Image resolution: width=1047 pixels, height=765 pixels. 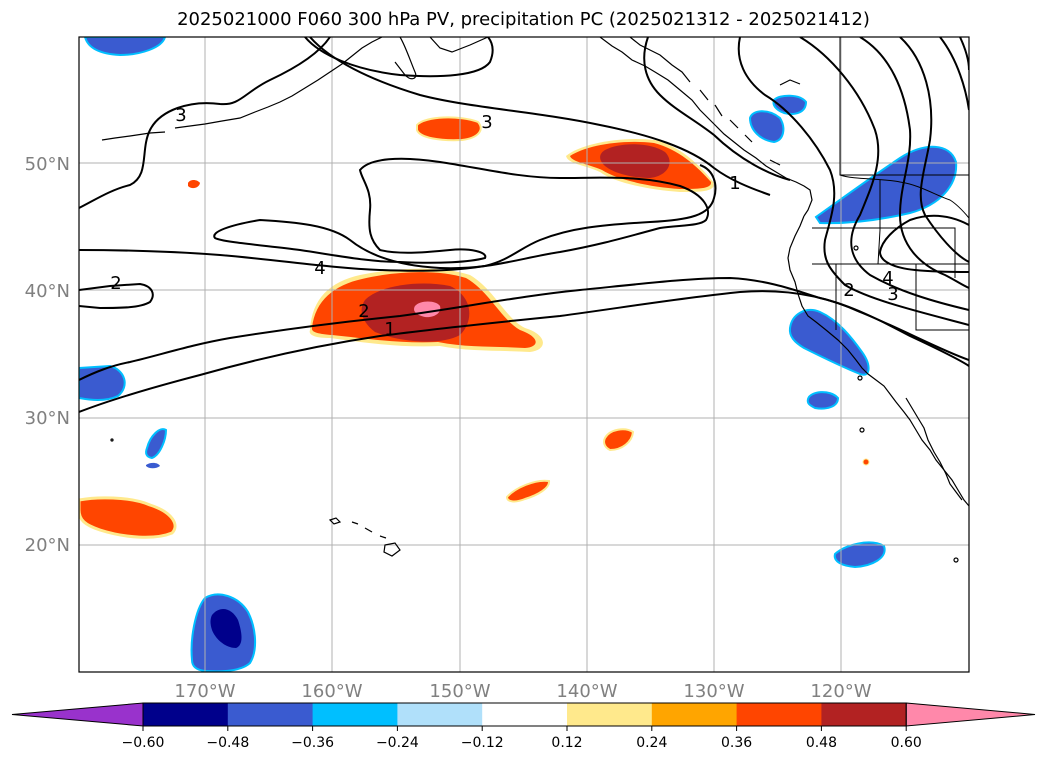 I want to click on colorbar-tick-label: −0.60, so click(x=143, y=743).